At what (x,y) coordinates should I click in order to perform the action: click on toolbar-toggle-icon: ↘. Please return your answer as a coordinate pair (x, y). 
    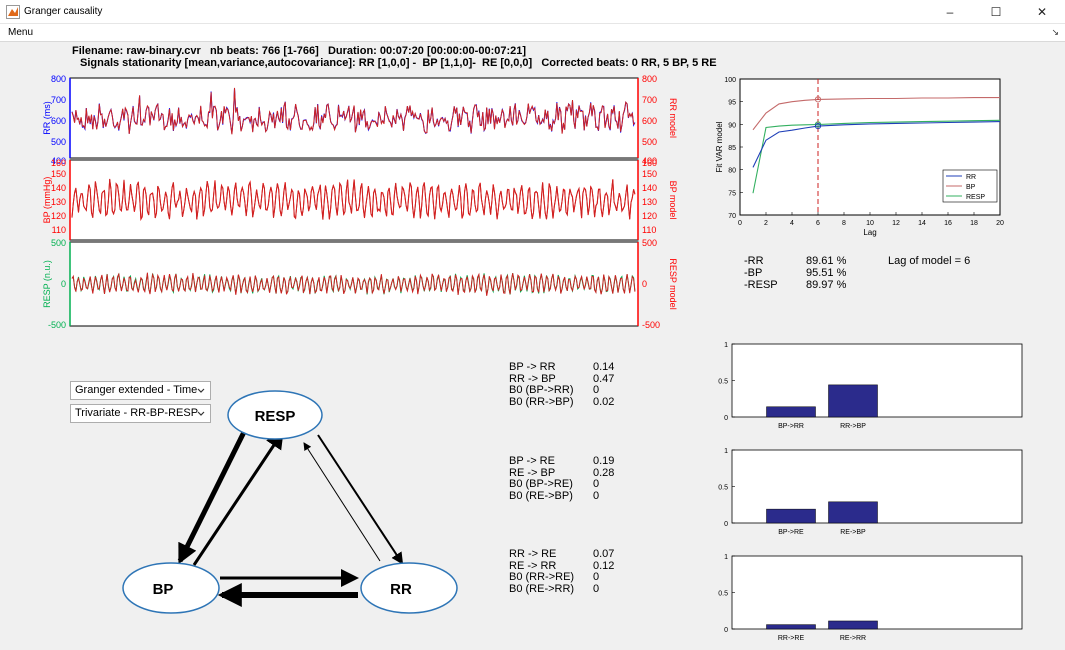
    Looking at the image, I should click on (1055, 32).